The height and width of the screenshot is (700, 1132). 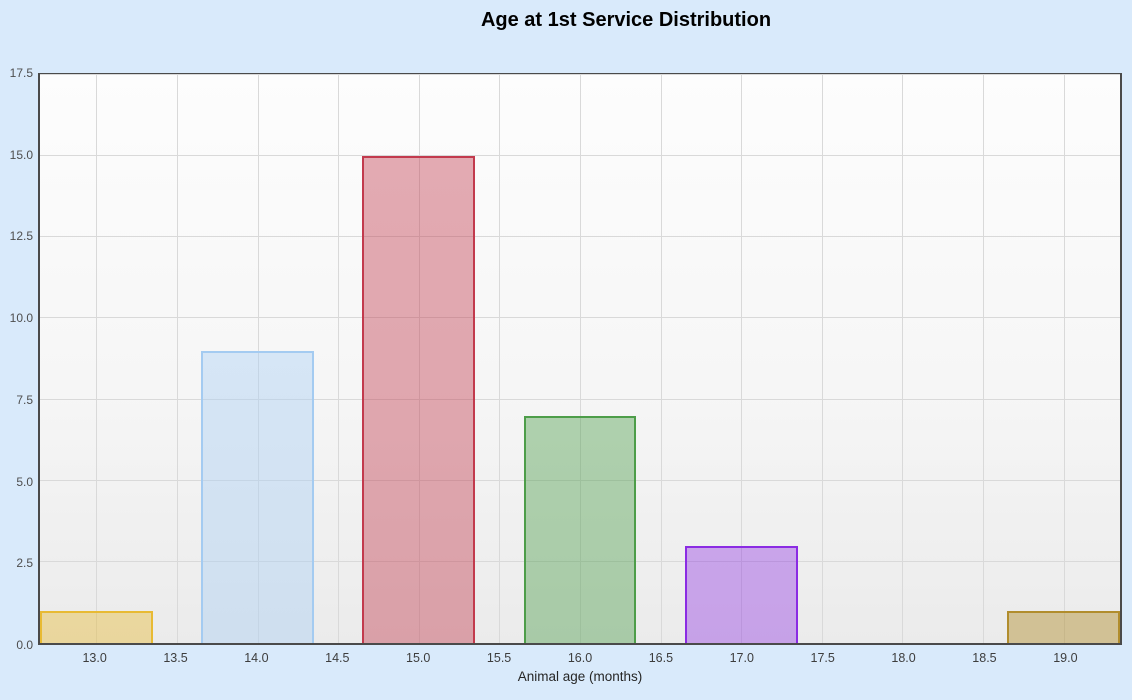 I want to click on histogram-bar-x19, so click(x=1063, y=626).